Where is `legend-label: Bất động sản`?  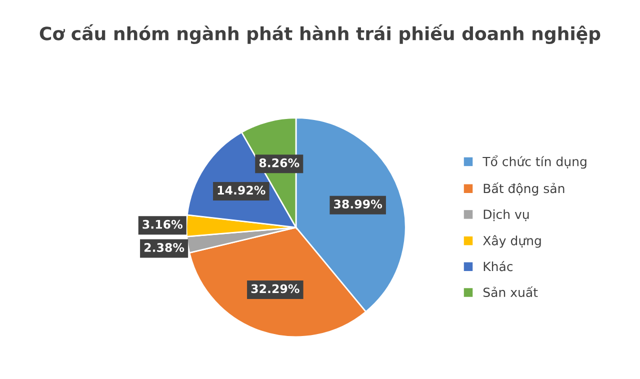
legend-label: Bất động sản is located at coordinates (524, 189).